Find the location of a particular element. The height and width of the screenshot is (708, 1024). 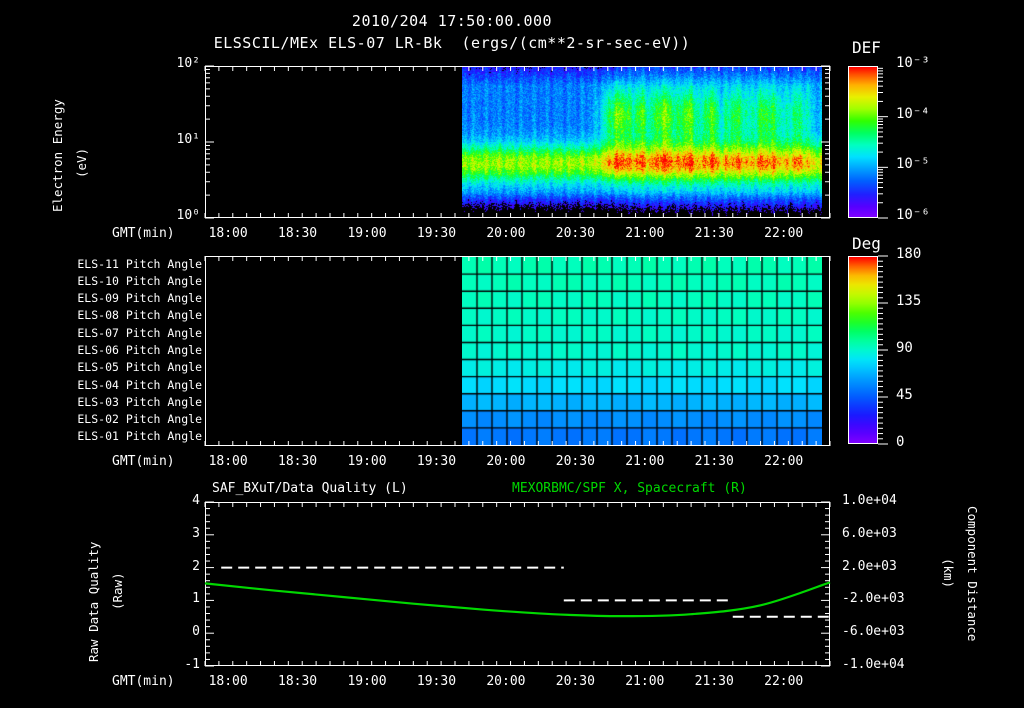

panel3-data-lines is located at coordinates (517, 592).